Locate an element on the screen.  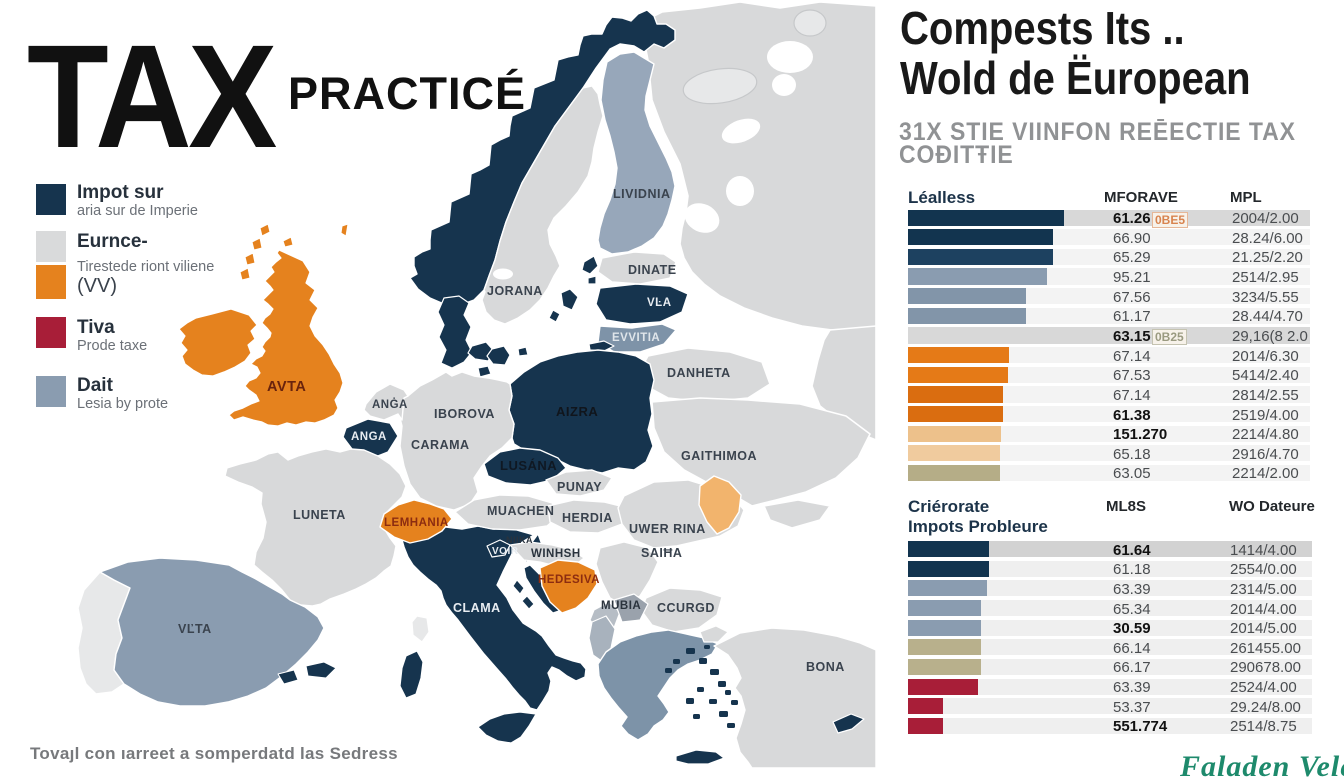
svg-text: CCURGD is located at coordinates (686, 608).